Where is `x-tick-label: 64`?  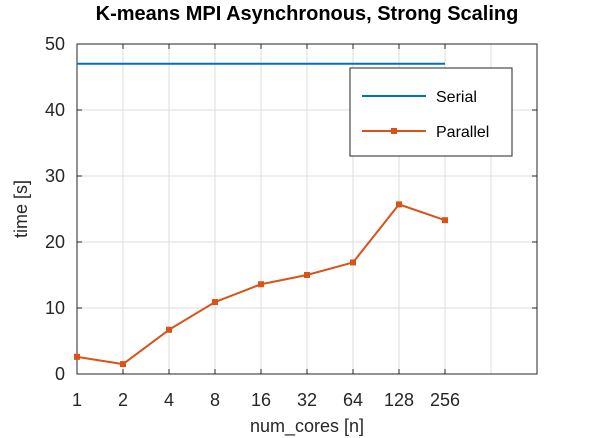 x-tick-label: 64 is located at coordinates (353, 400).